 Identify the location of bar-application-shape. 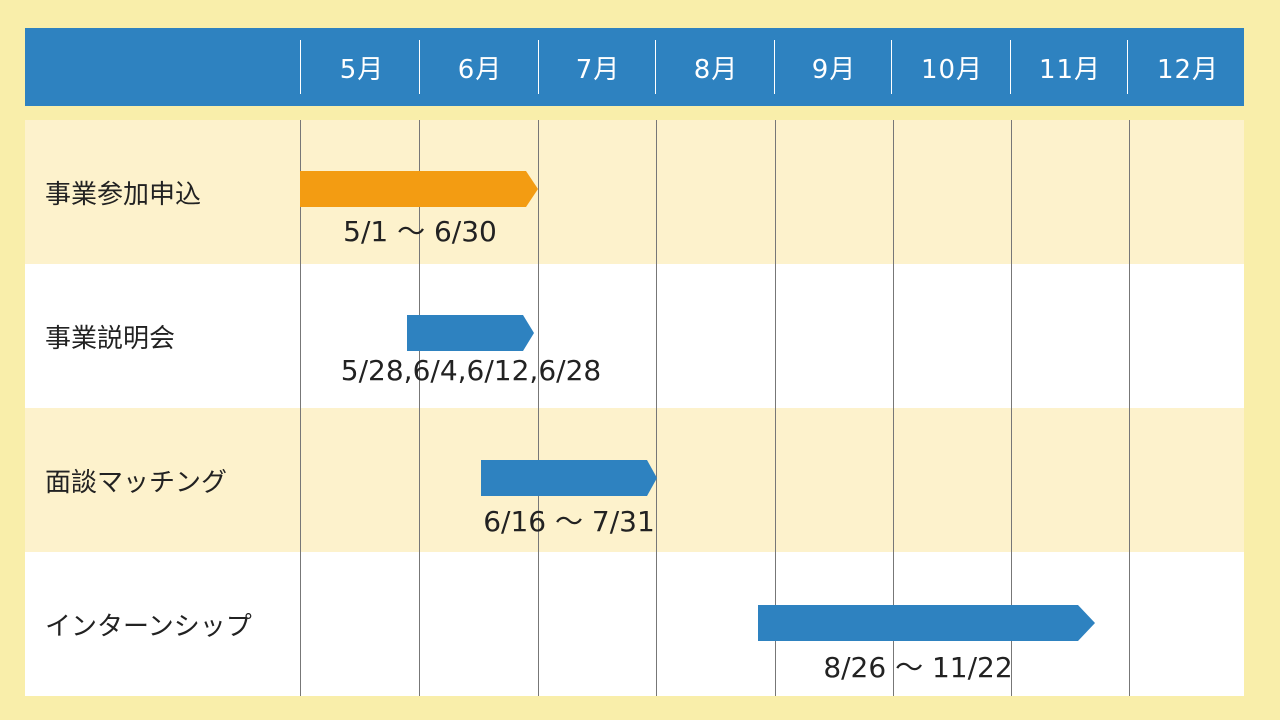
(419, 189).